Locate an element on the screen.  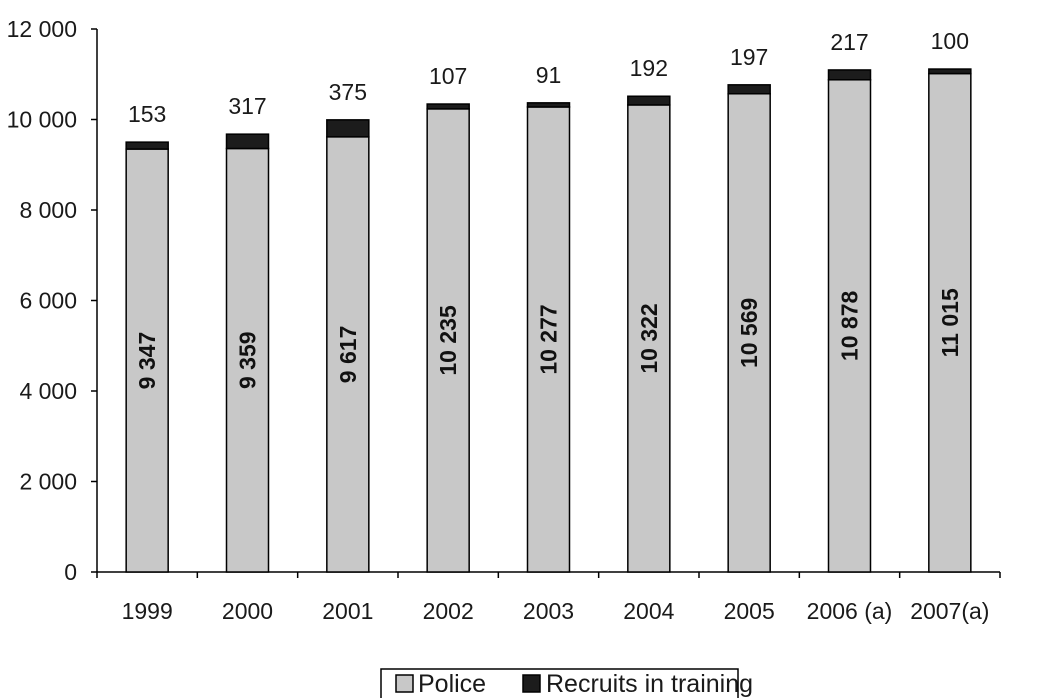
y-axis: 0 2 000 4 000 6 000 8 000 10 000 12 000 is located at coordinates (52, 300).